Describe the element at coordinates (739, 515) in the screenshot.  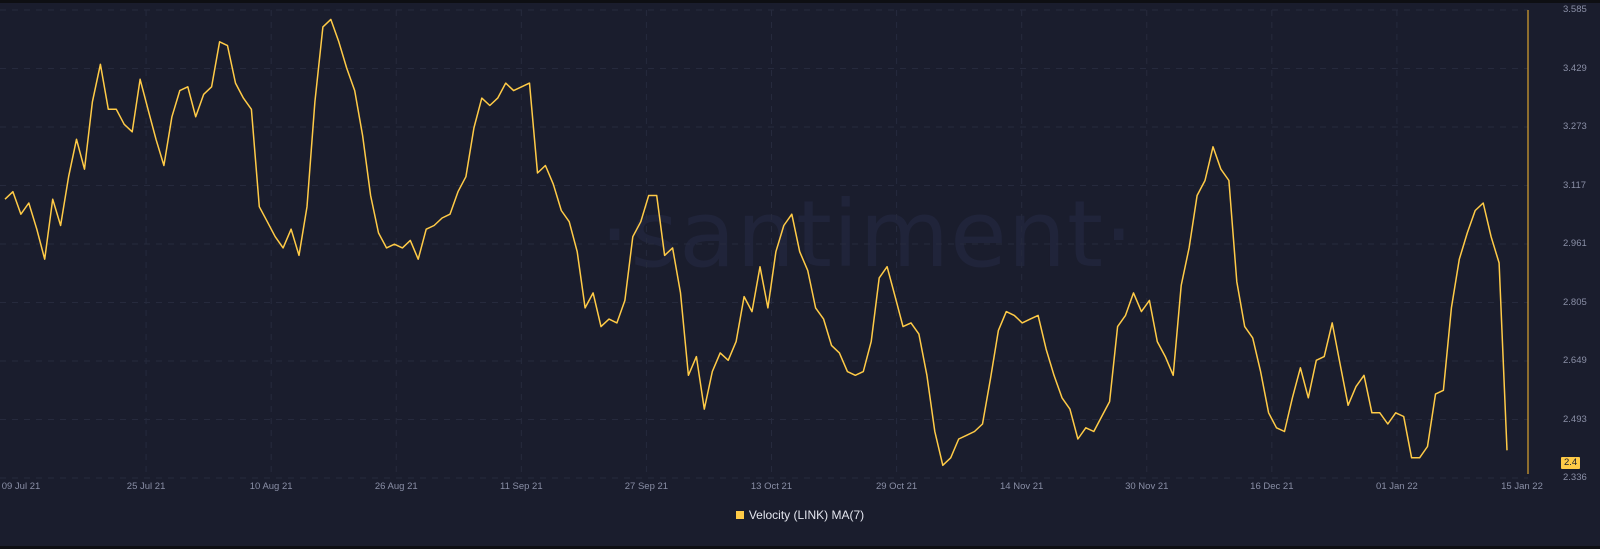
I see `legend-swatch-icon` at that location.